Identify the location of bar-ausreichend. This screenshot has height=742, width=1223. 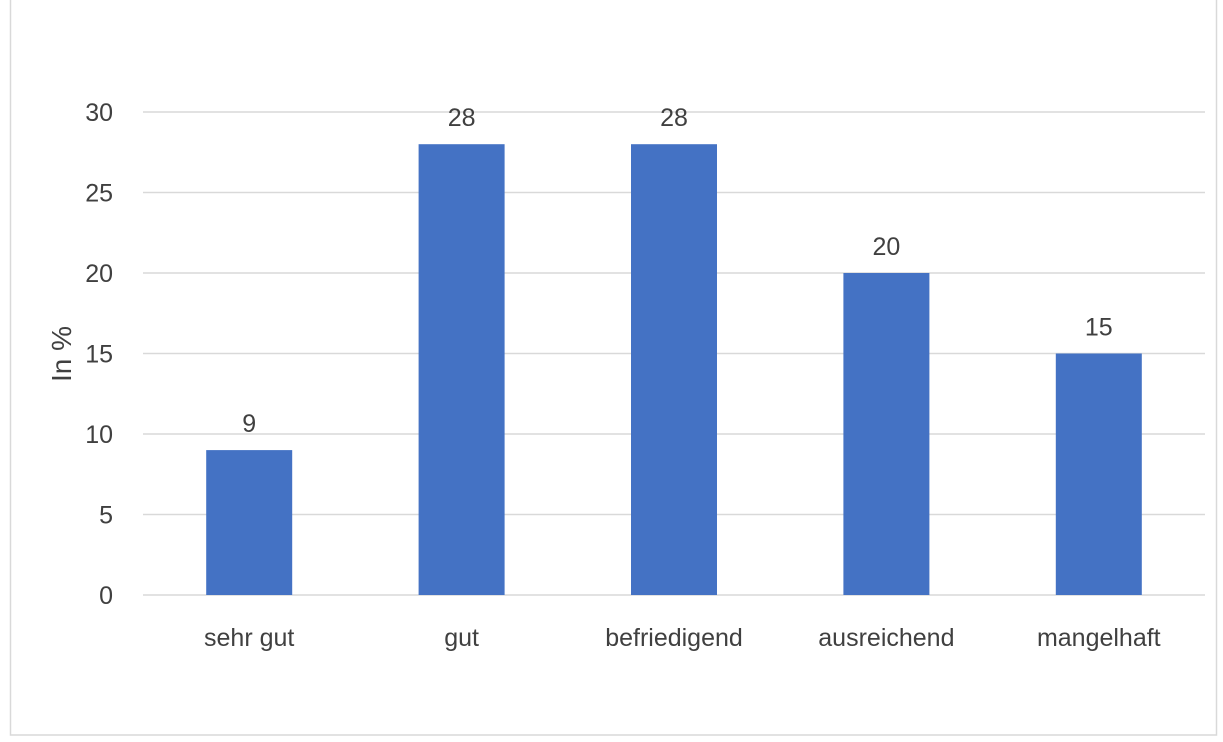
(886, 434).